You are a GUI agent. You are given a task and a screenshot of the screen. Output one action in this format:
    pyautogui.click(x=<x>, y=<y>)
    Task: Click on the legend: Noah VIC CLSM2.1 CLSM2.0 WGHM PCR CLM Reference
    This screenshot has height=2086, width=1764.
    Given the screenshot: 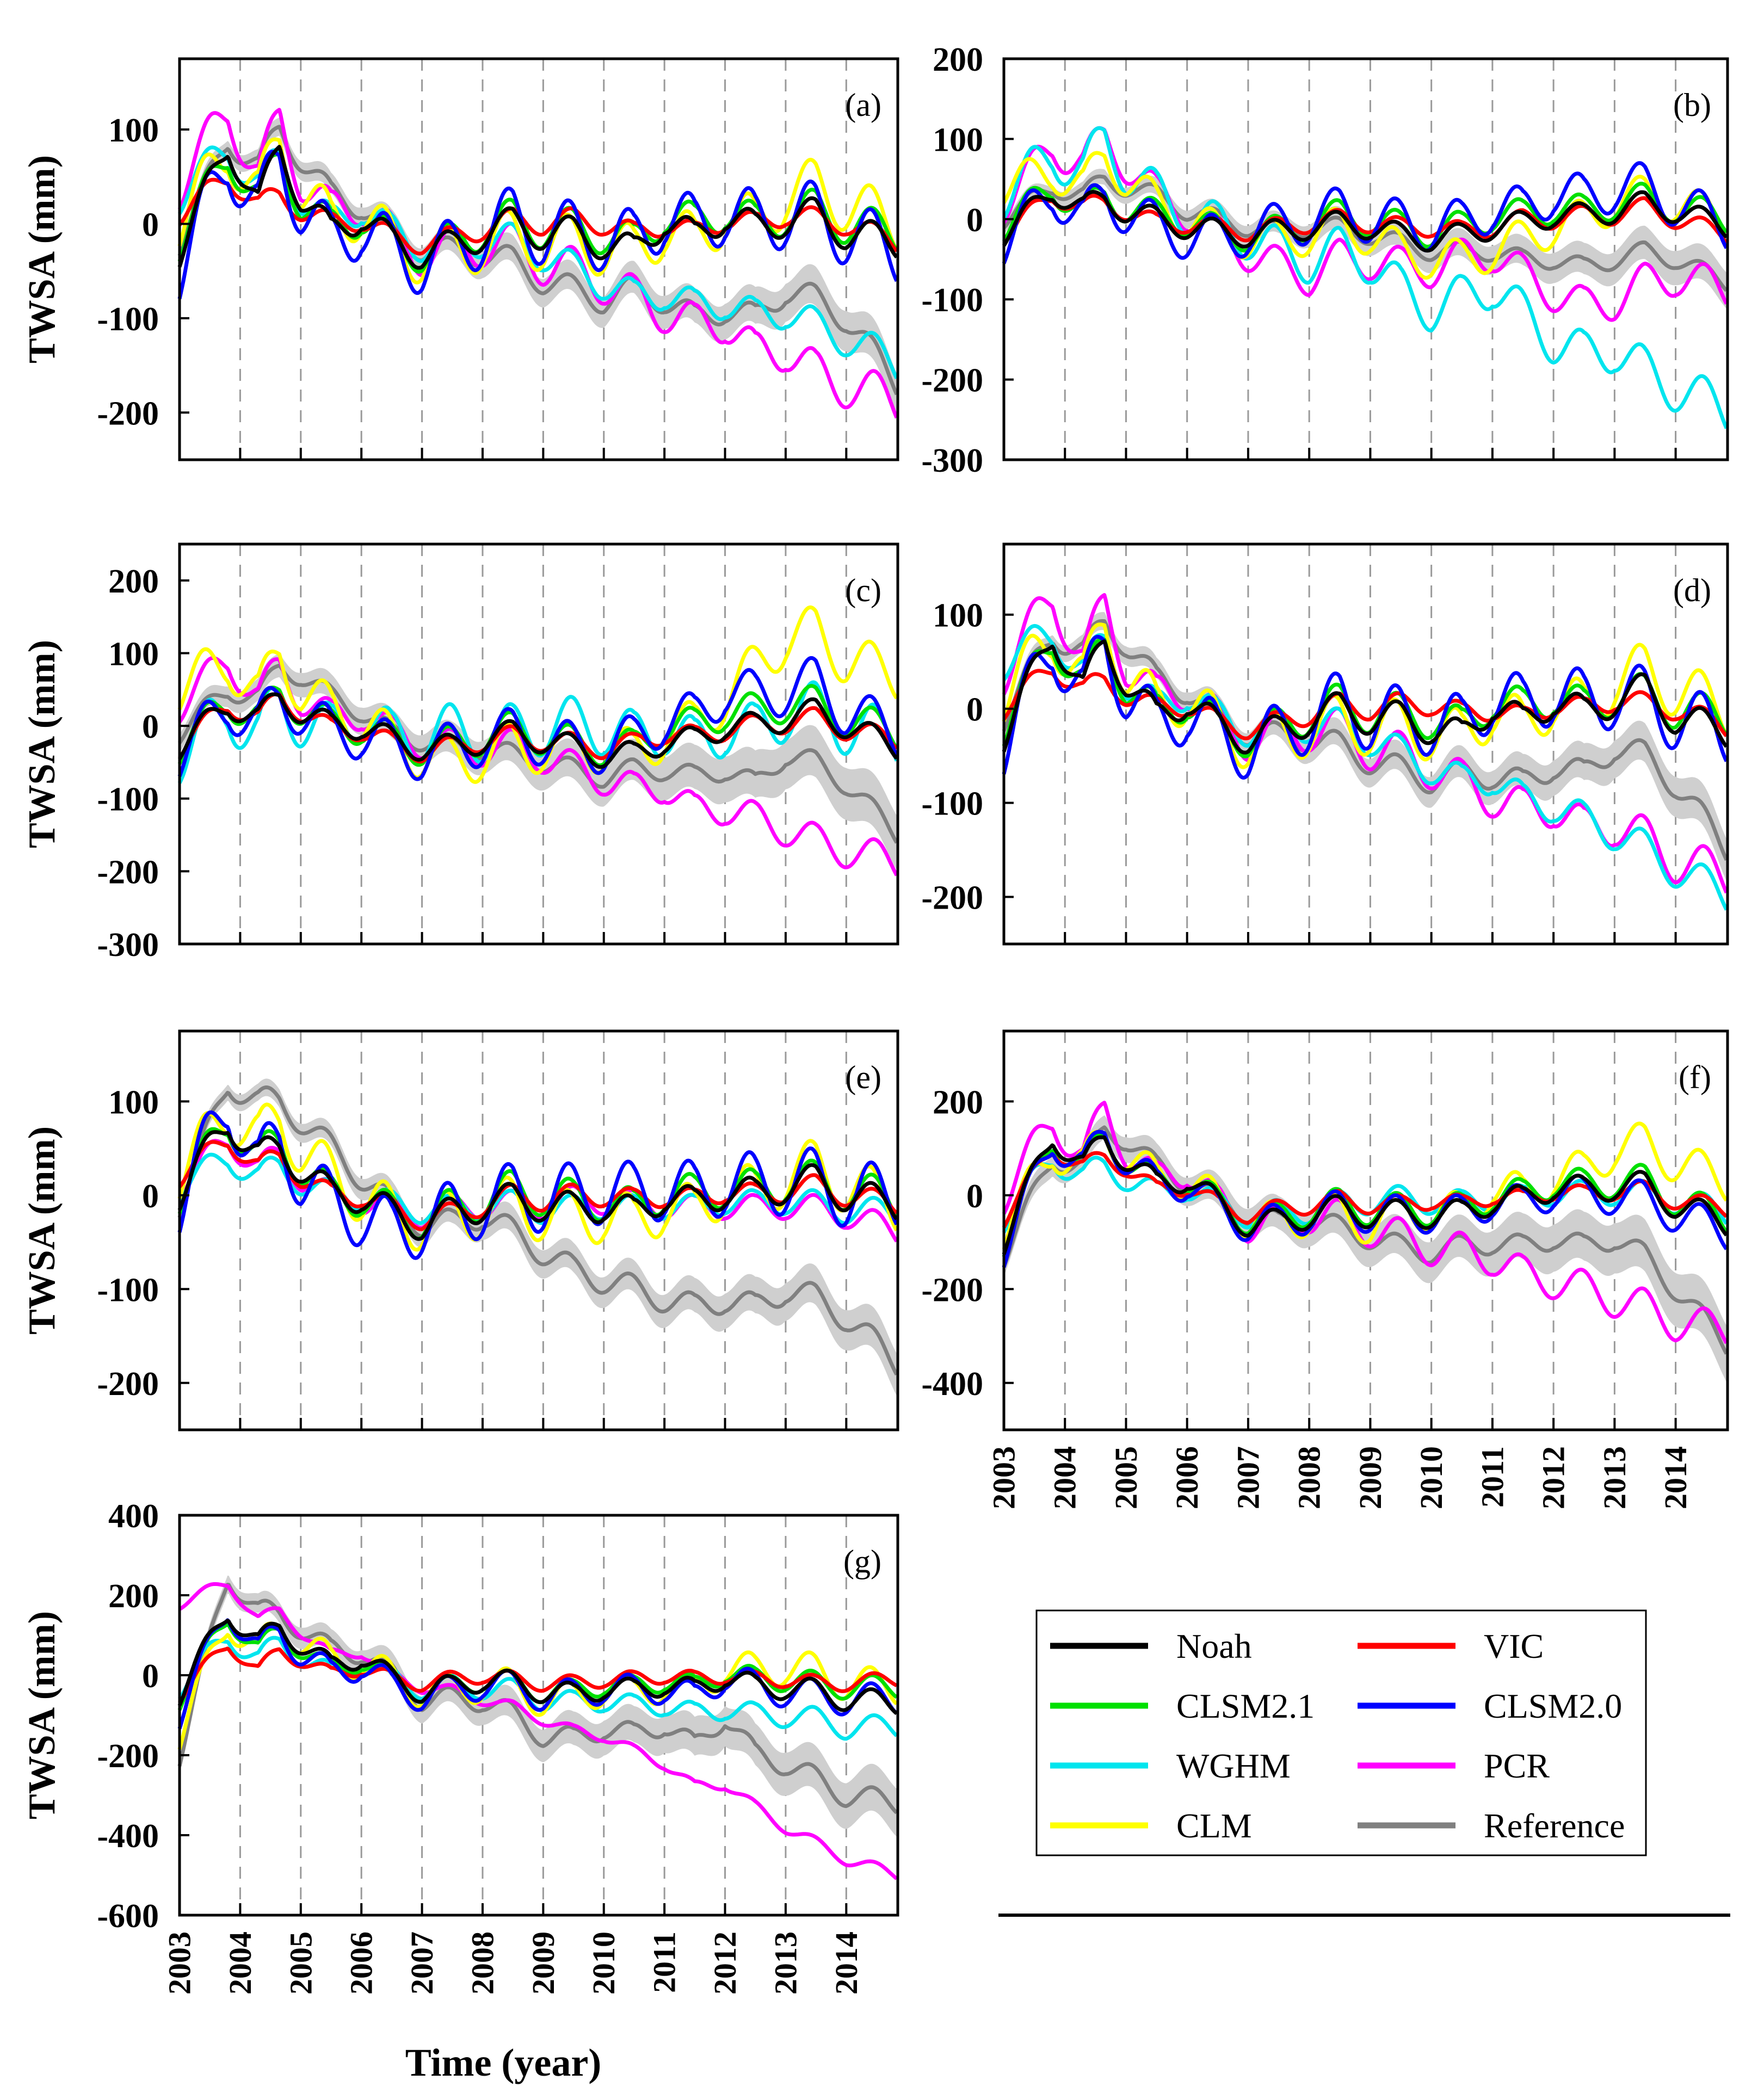 What is the action you would take?
    pyautogui.click(x=1341, y=1733)
    